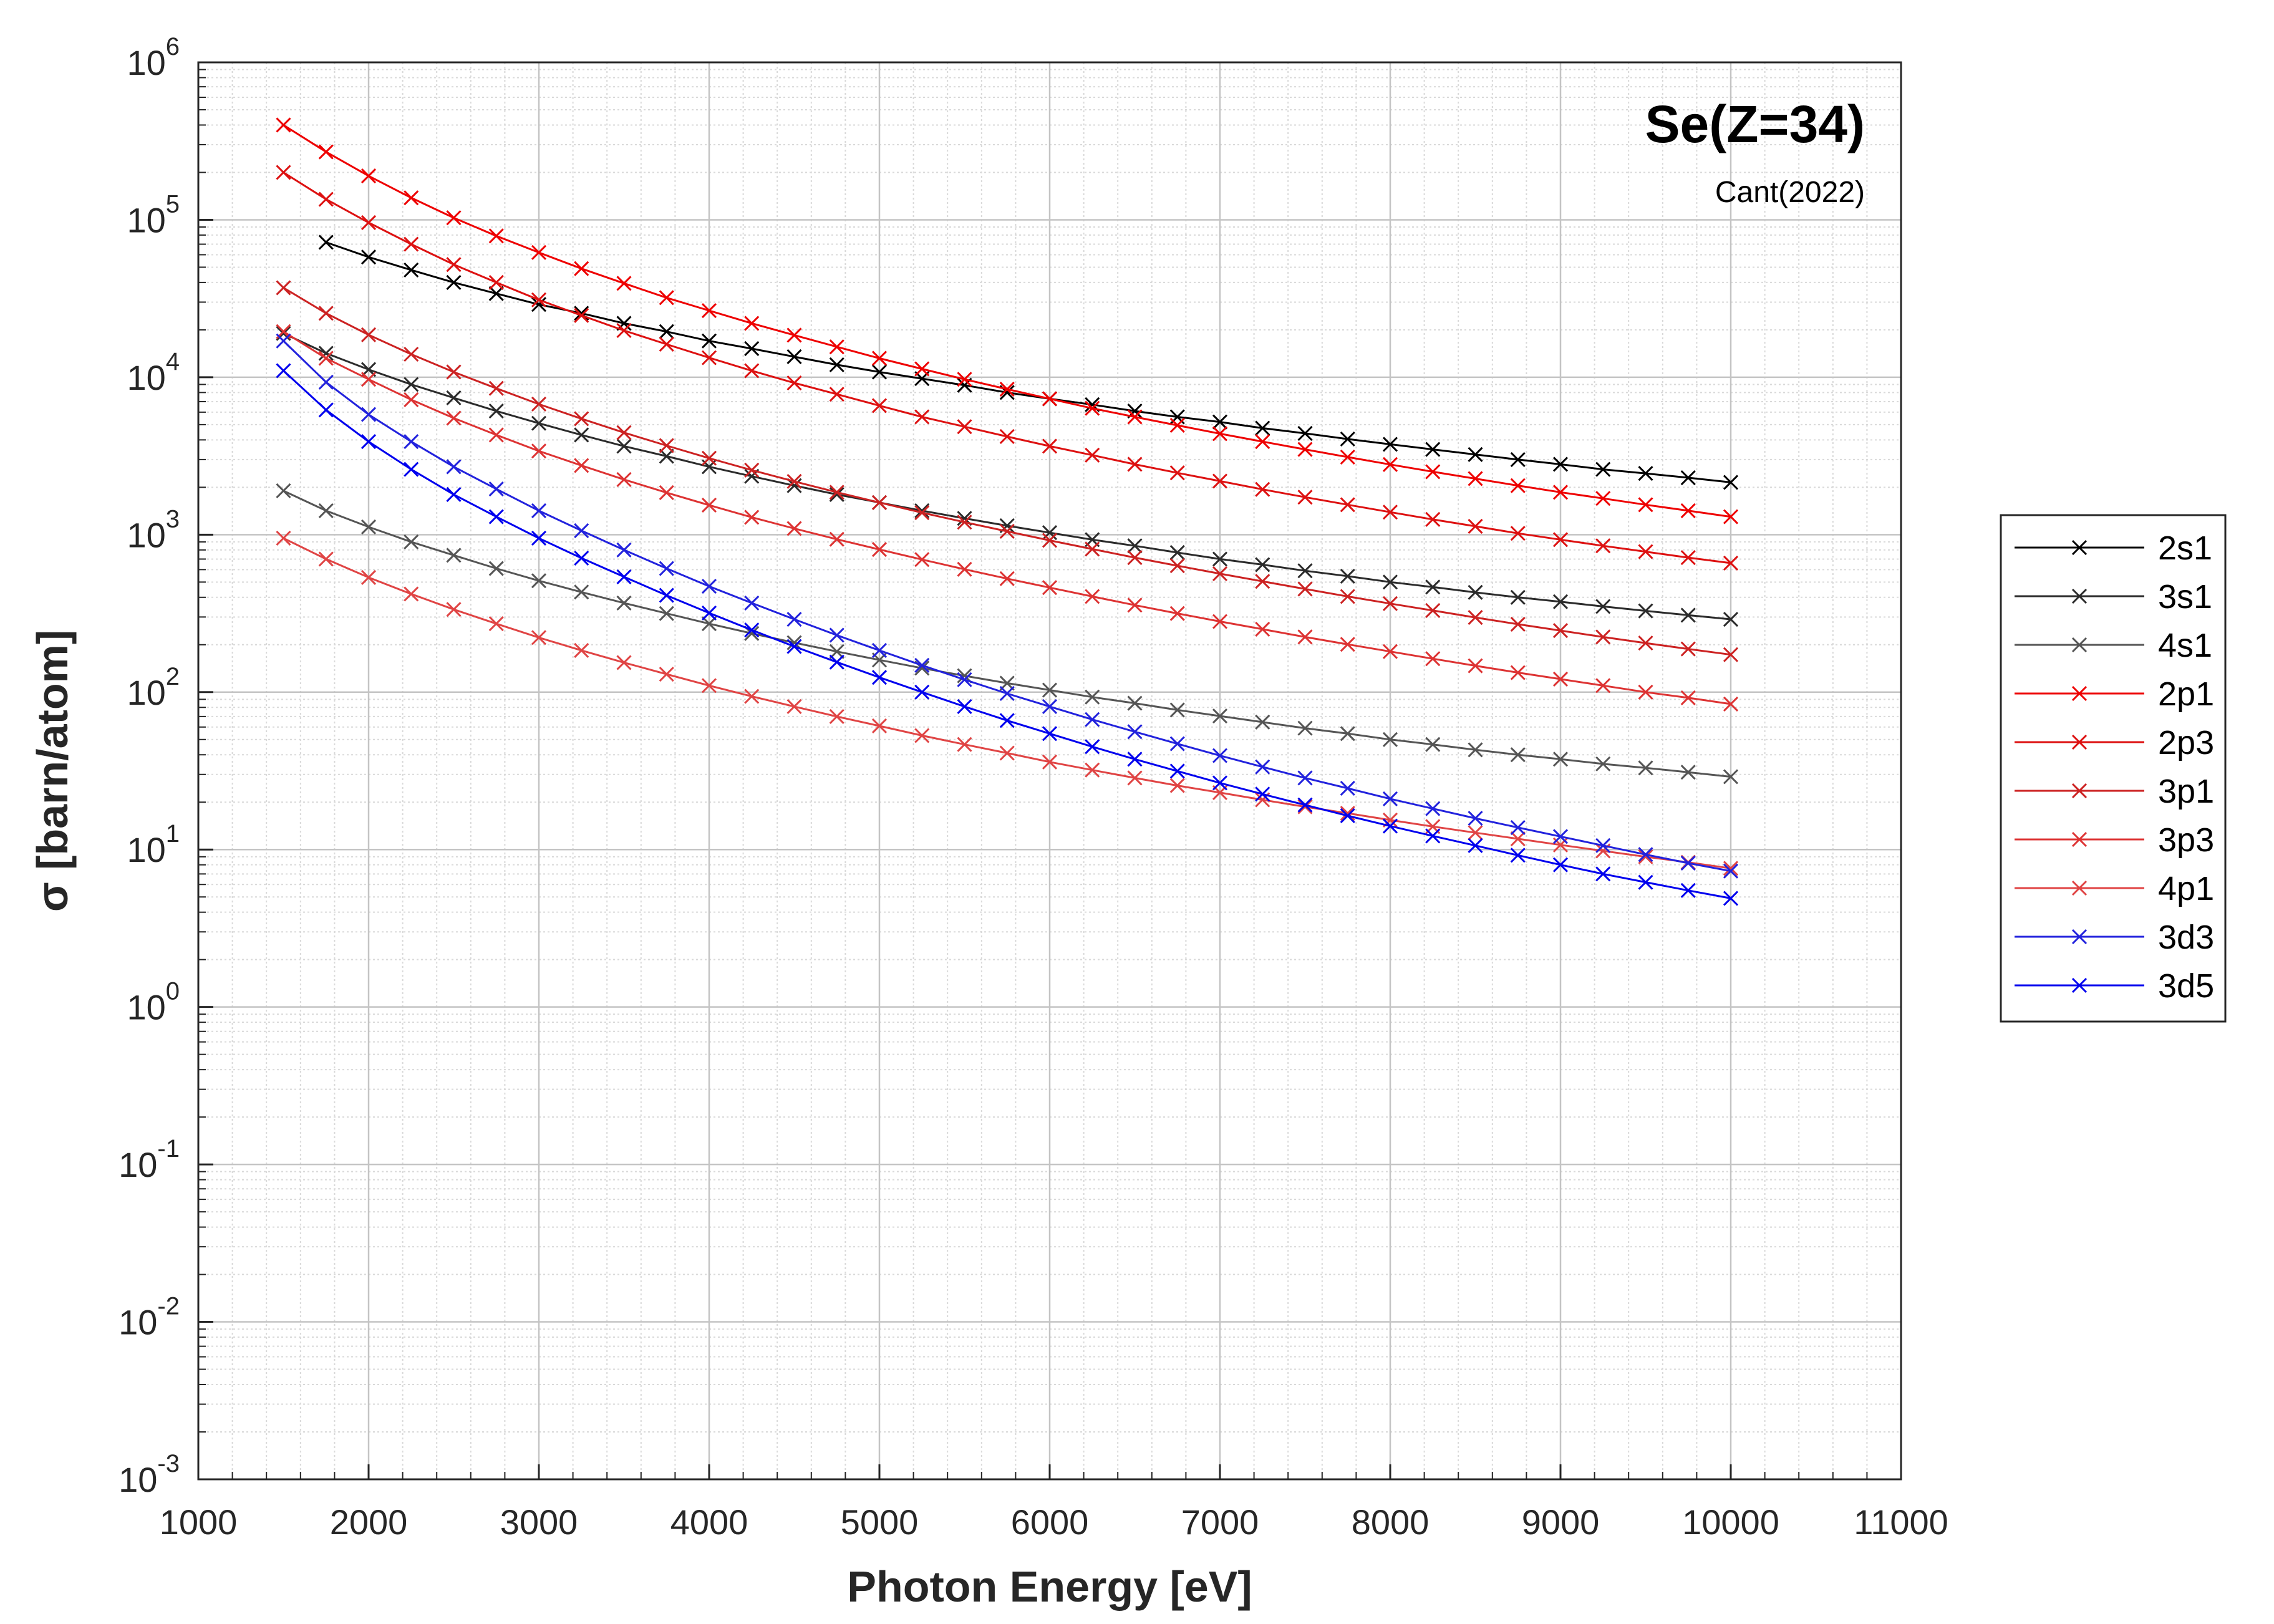 Image resolution: width=2274 pixels, height=1624 pixels. I want to click on legend-label: 2p1, so click(2186, 694).